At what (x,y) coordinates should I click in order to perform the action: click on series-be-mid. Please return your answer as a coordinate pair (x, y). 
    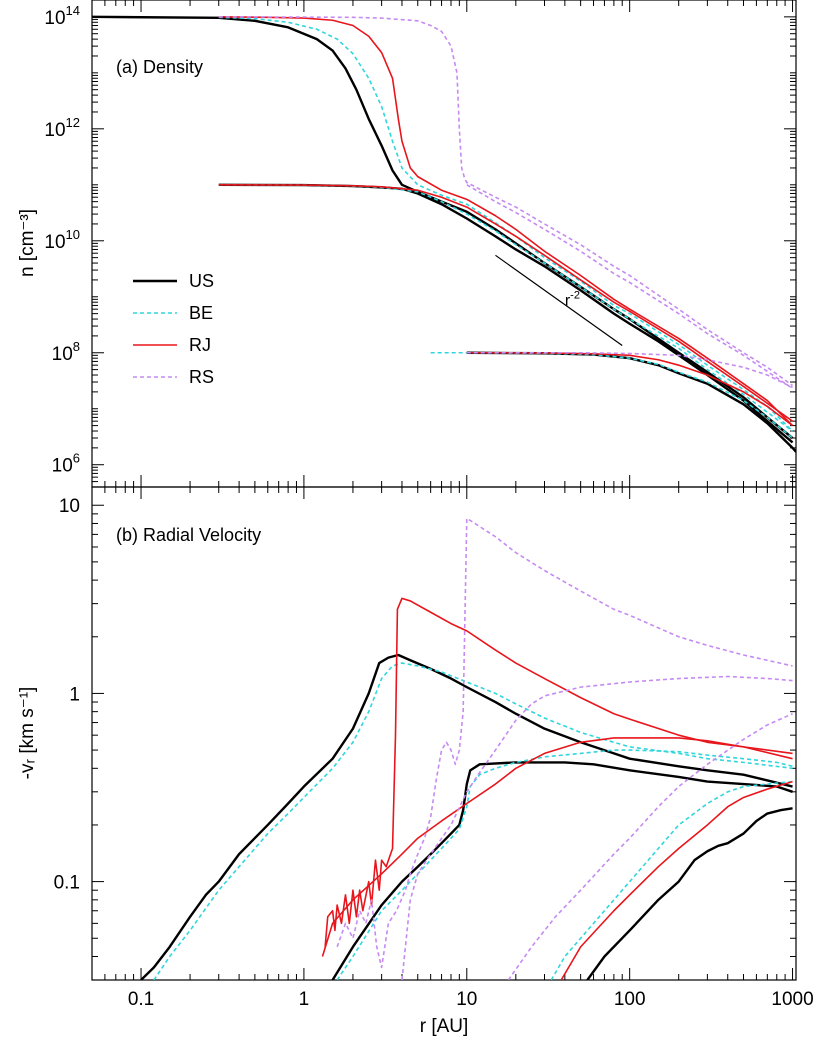
    Looking at the image, I should click on (564, 864).